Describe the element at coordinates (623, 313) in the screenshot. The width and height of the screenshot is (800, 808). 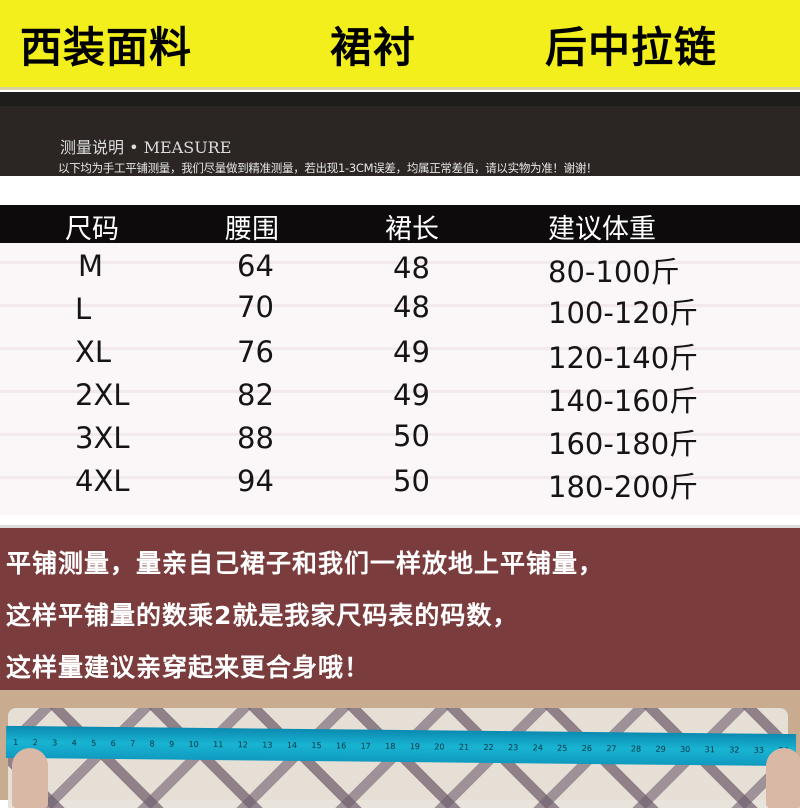
I see `cell-weight: 100-120斤` at that location.